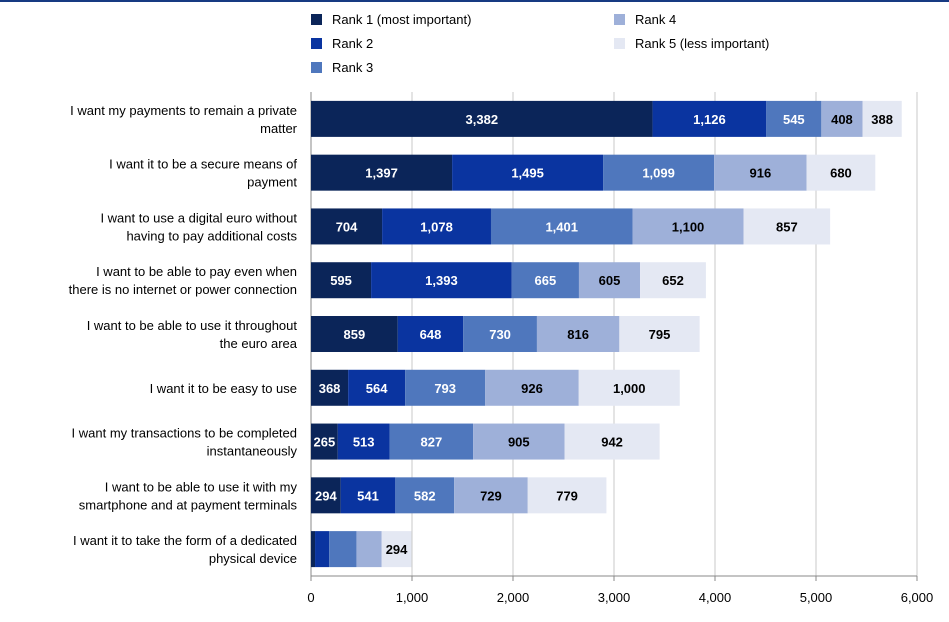 The image size is (949, 622). Describe the element at coordinates (192, 325) in the screenshot. I see `category-label-line: I want to be able to use it throughout` at that location.